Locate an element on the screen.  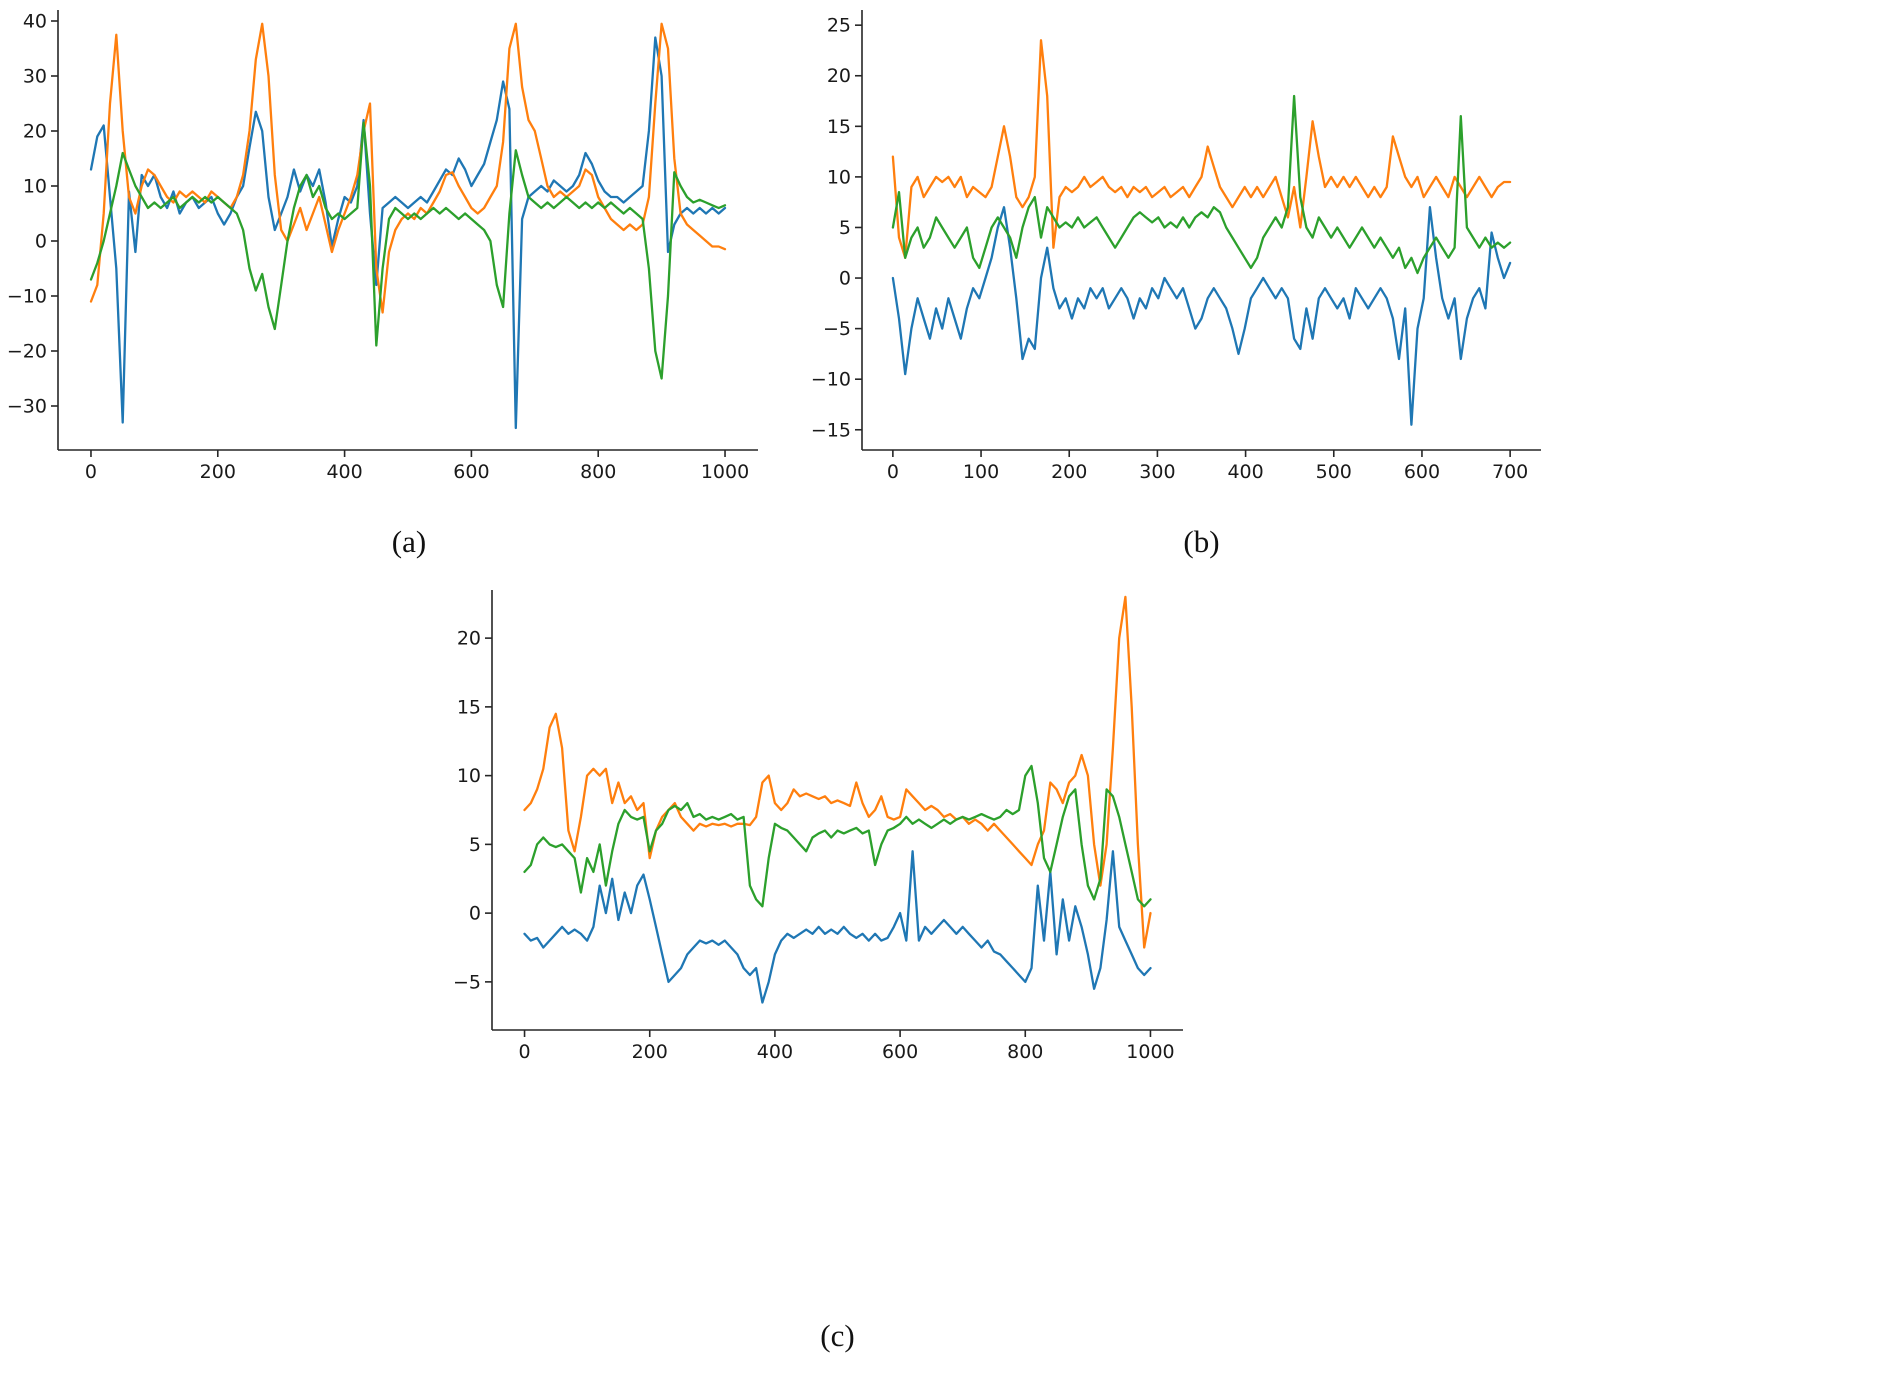
chart-b: 0 100 200 300 400 500 600 700 −15 −10 −5 0 5 10 15 20 25 is located at coordinates (1176, 246).